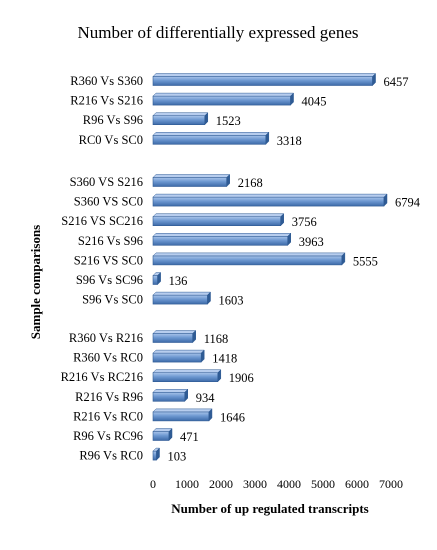 This screenshot has height=550, width=437. What do you see at coordinates (153, 484) in the screenshot?
I see `x-tick-label: 0` at bounding box center [153, 484].